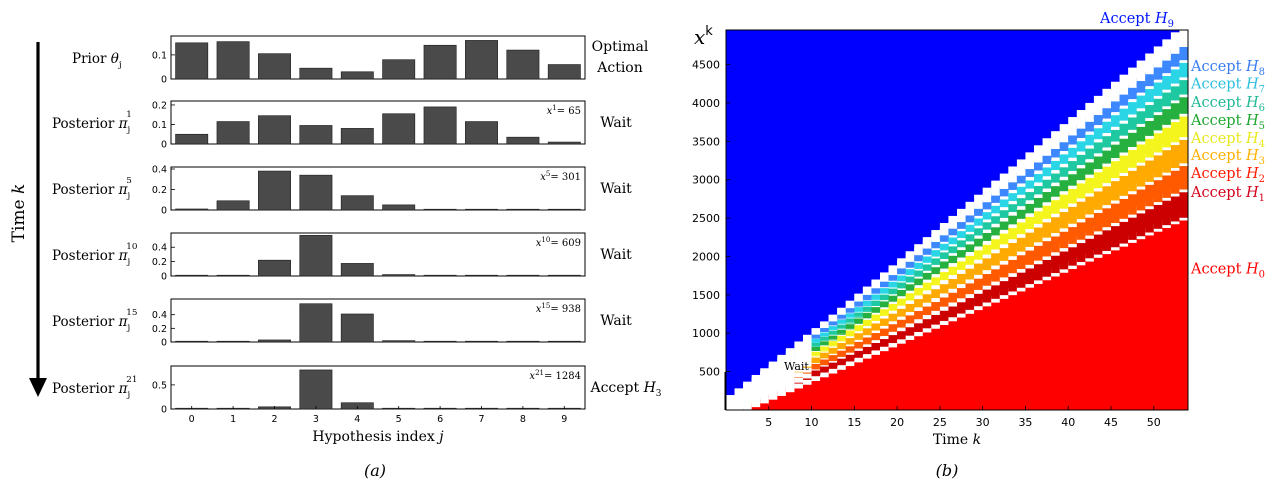 The height and width of the screenshot is (489, 1281). What do you see at coordinates (1227, 140) in the screenshot?
I see `region-label-h4: Accept H4` at bounding box center [1227, 140].